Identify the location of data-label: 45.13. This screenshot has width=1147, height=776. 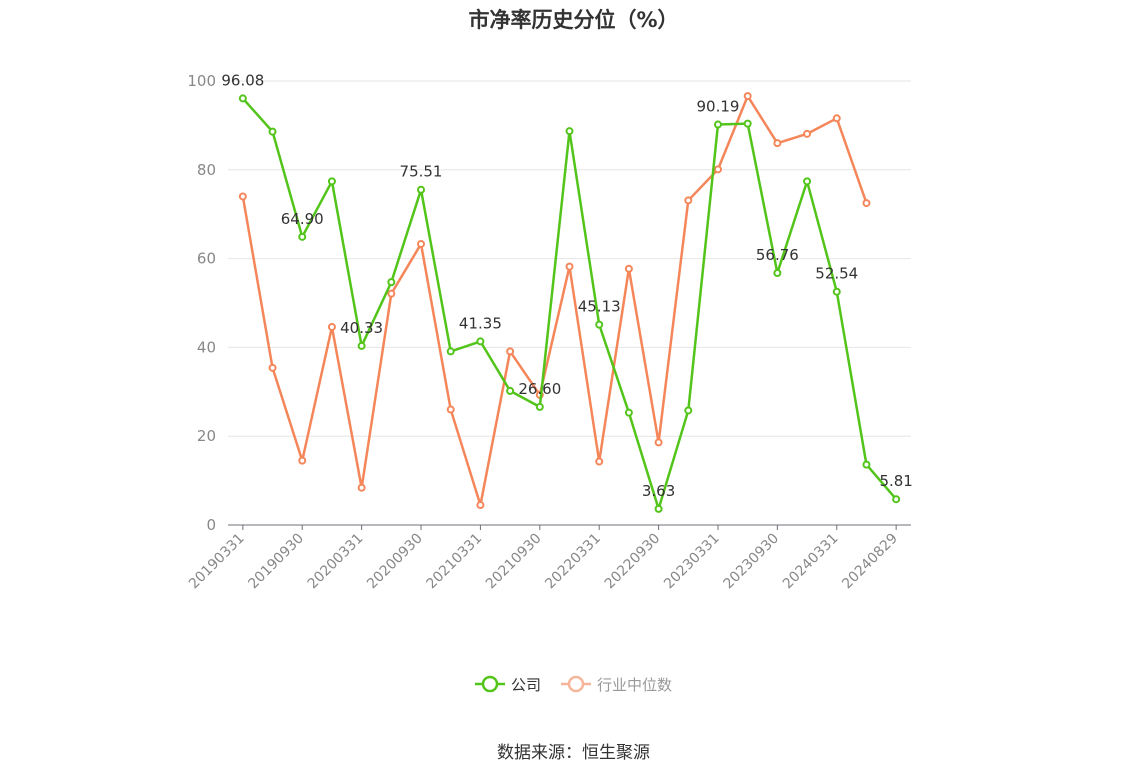
(599, 307).